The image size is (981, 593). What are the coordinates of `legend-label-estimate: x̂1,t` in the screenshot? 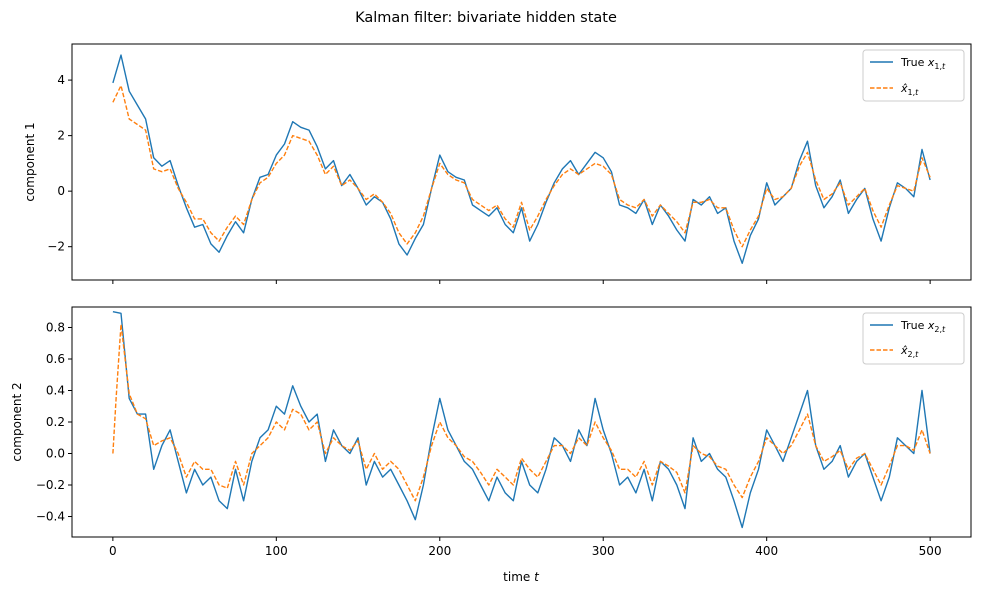 It's located at (909, 89).